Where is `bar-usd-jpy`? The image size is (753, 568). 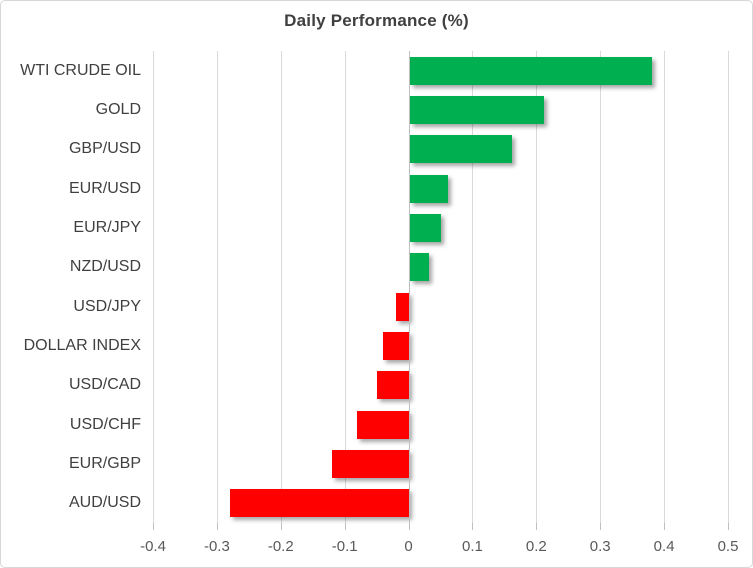 bar-usd-jpy is located at coordinates (402, 306).